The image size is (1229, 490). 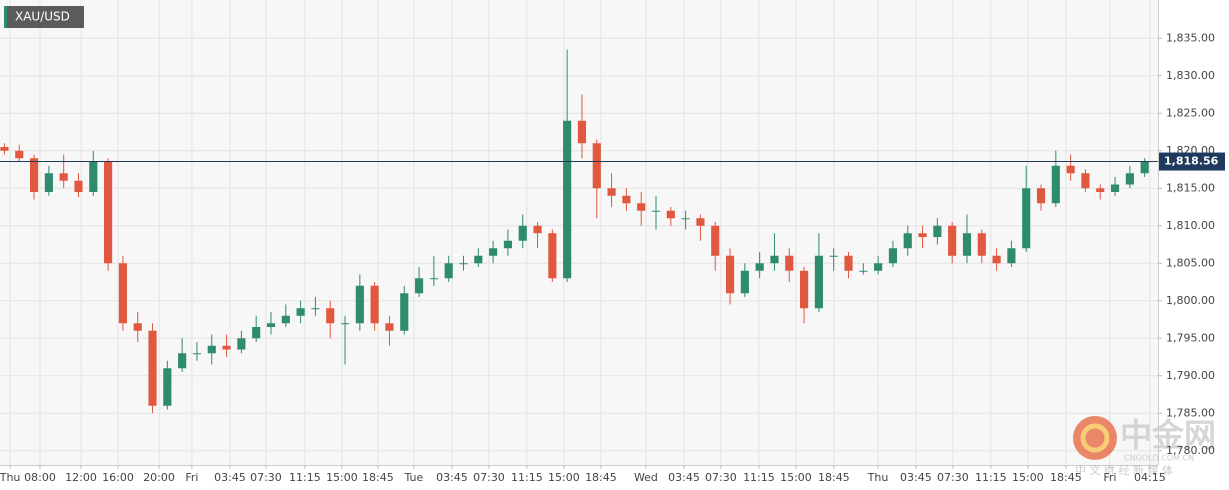 I want to click on y-tick-label: 1,835.00, so click(x=1190, y=37).